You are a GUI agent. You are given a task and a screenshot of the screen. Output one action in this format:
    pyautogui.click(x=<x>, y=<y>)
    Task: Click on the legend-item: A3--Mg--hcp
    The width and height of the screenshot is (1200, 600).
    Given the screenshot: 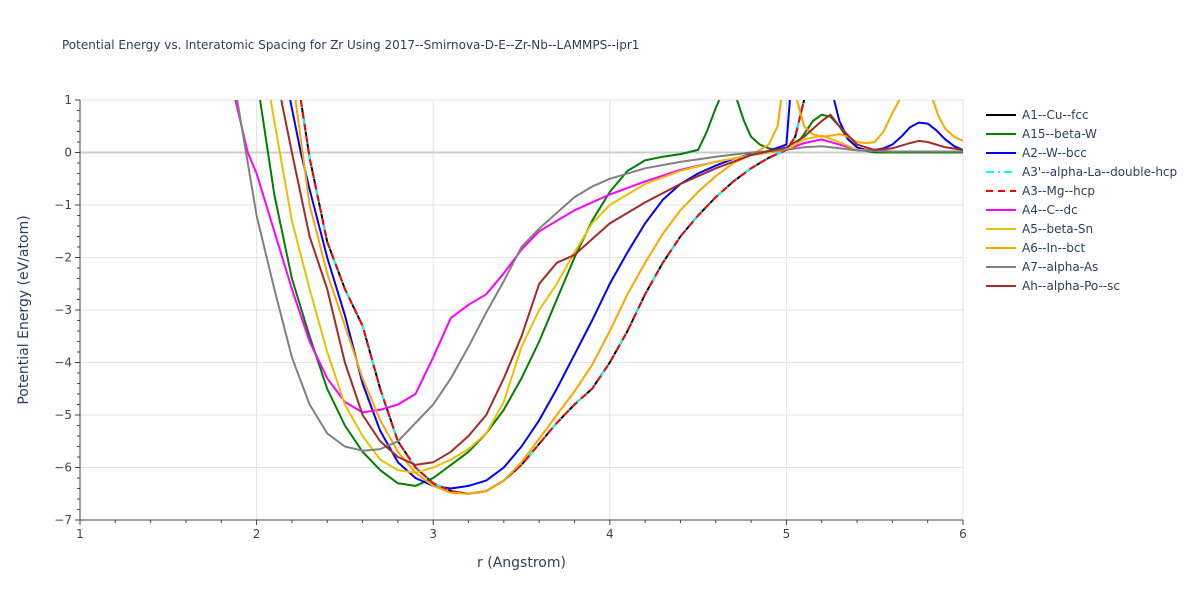 What is the action you would take?
    pyautogui.click(x=1081, y=190)
    